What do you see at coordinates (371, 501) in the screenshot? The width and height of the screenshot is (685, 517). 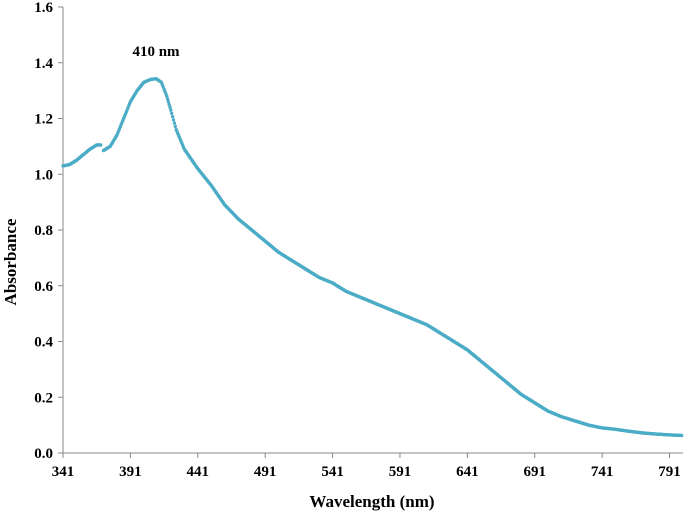 I see `x-axis-title: Wavelength (nm)` at bounding box center [371, 501].